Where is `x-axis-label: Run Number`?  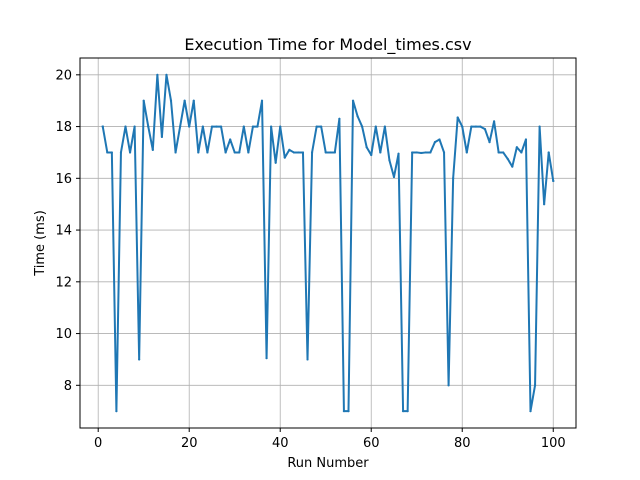 x-axis-label: Run Number is located at coordinates (328, 463).